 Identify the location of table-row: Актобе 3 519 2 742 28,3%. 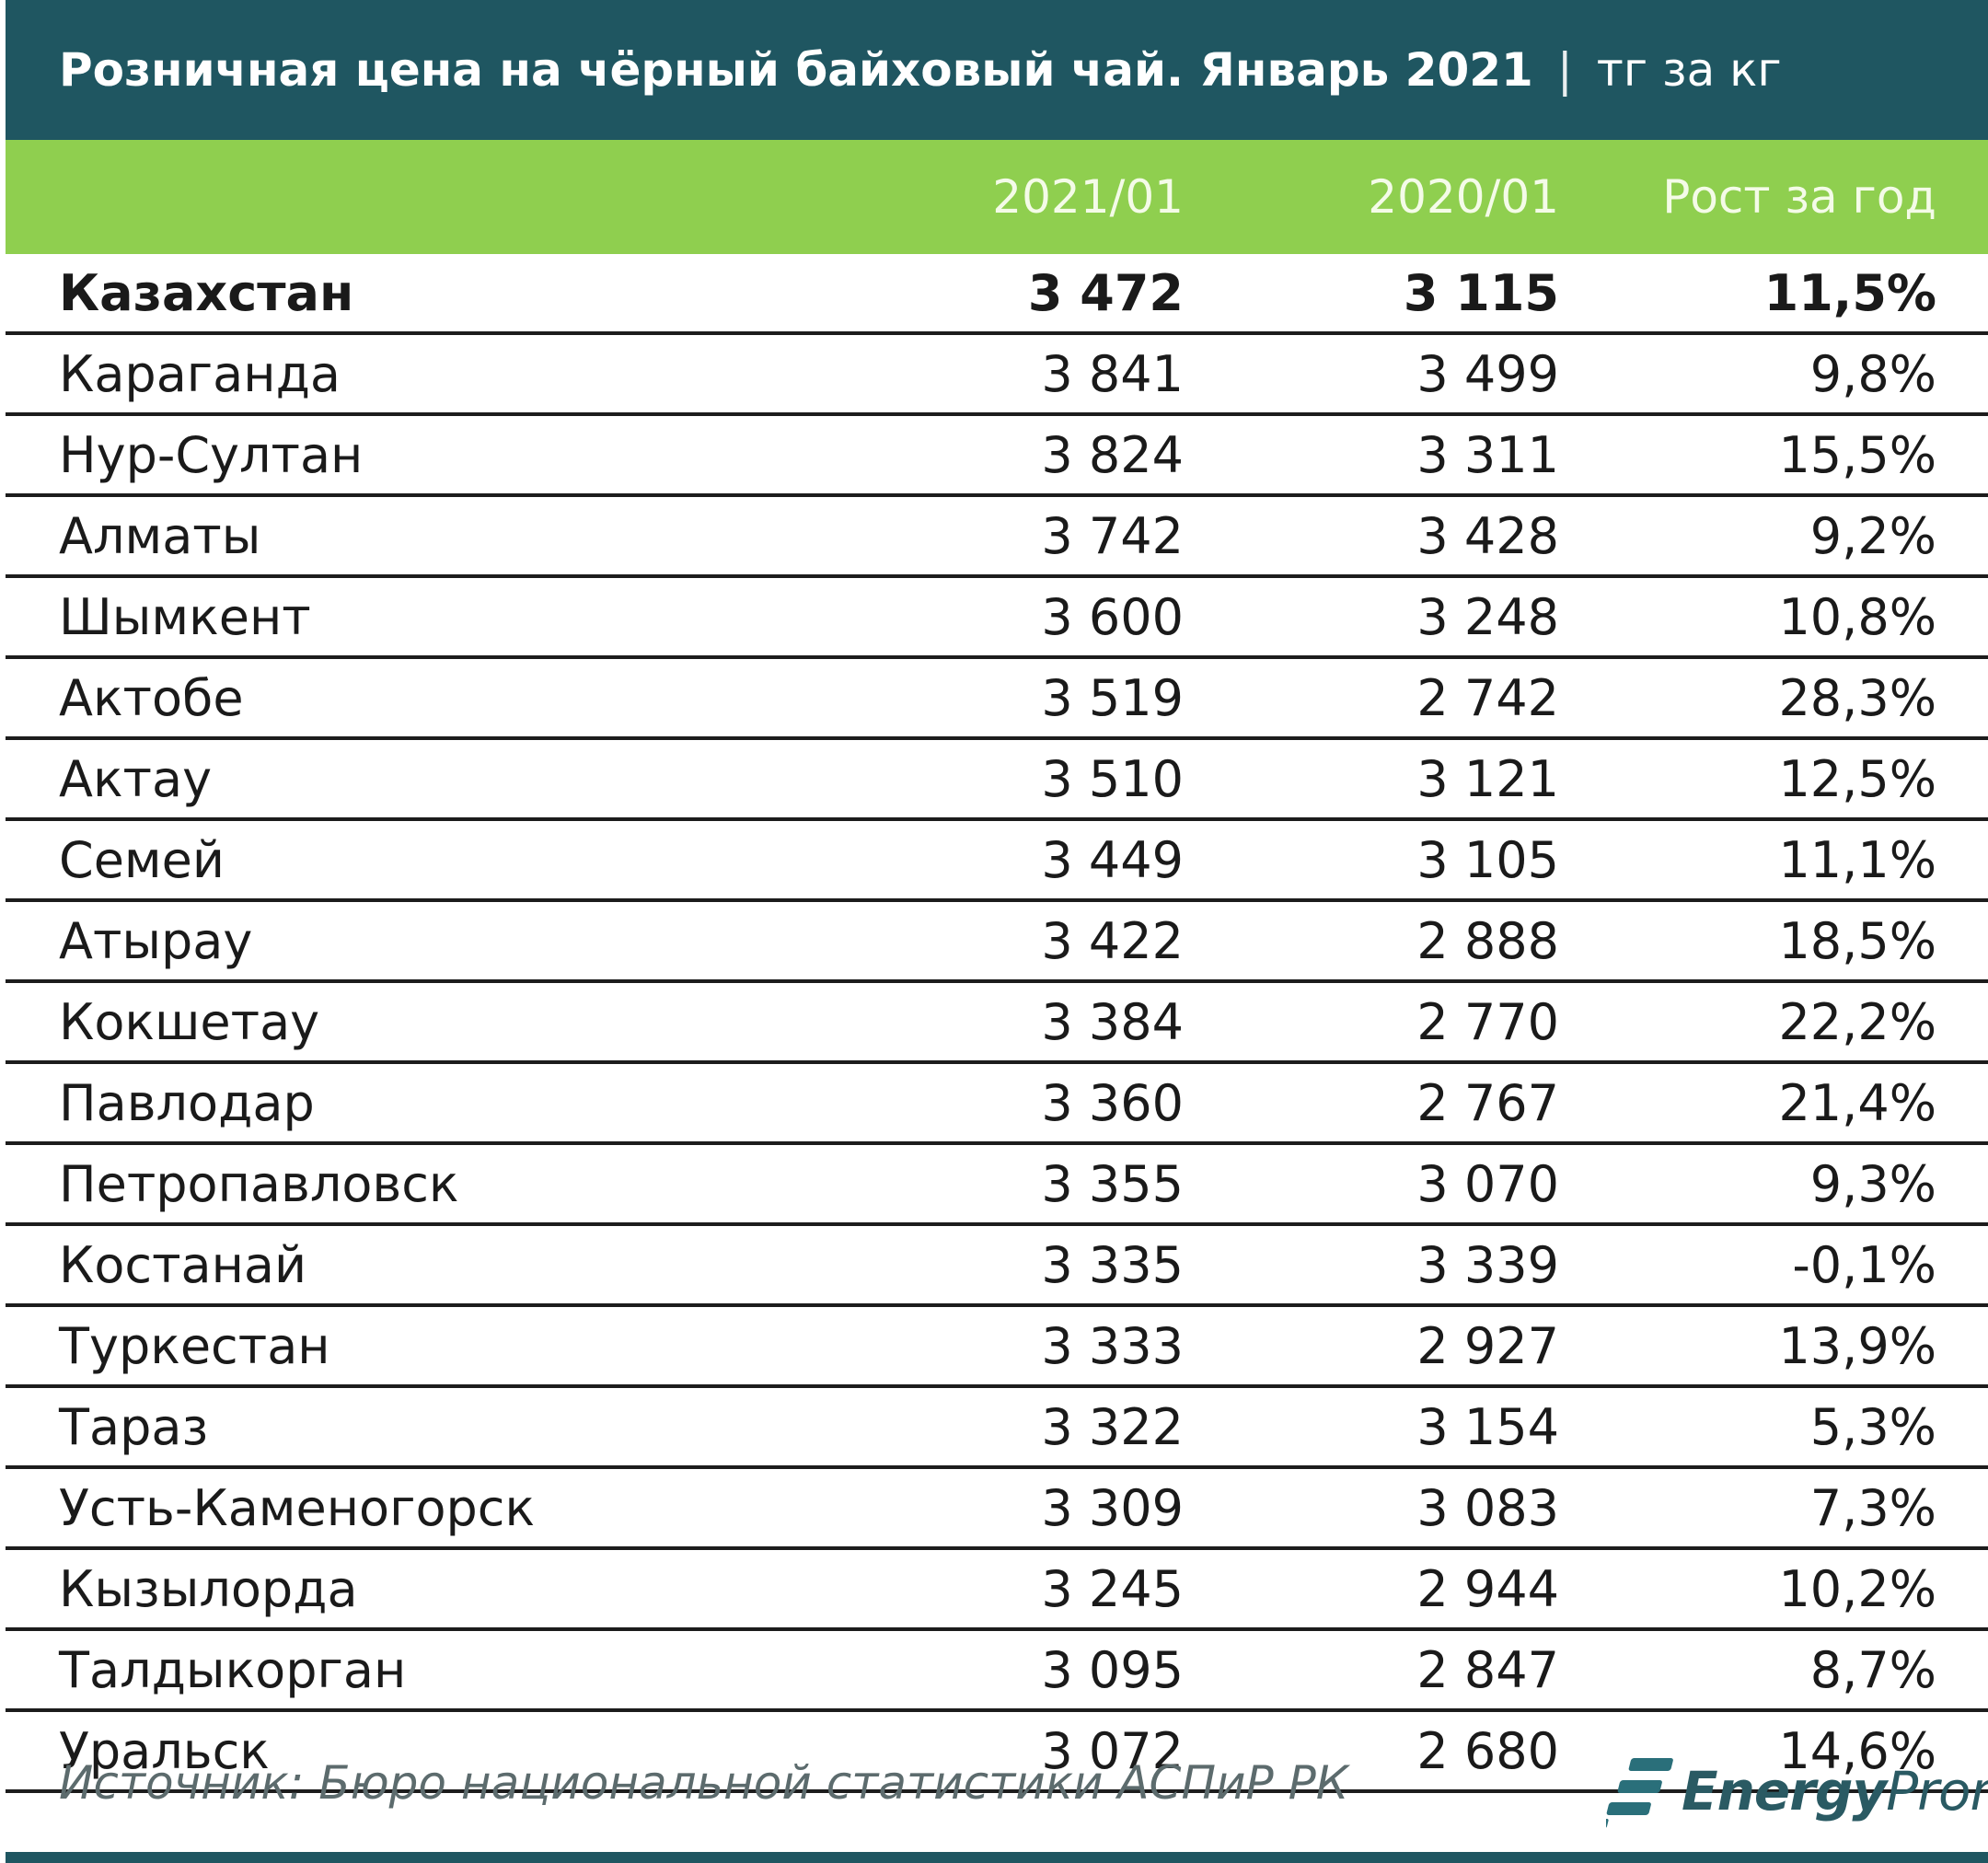
(997, 699).